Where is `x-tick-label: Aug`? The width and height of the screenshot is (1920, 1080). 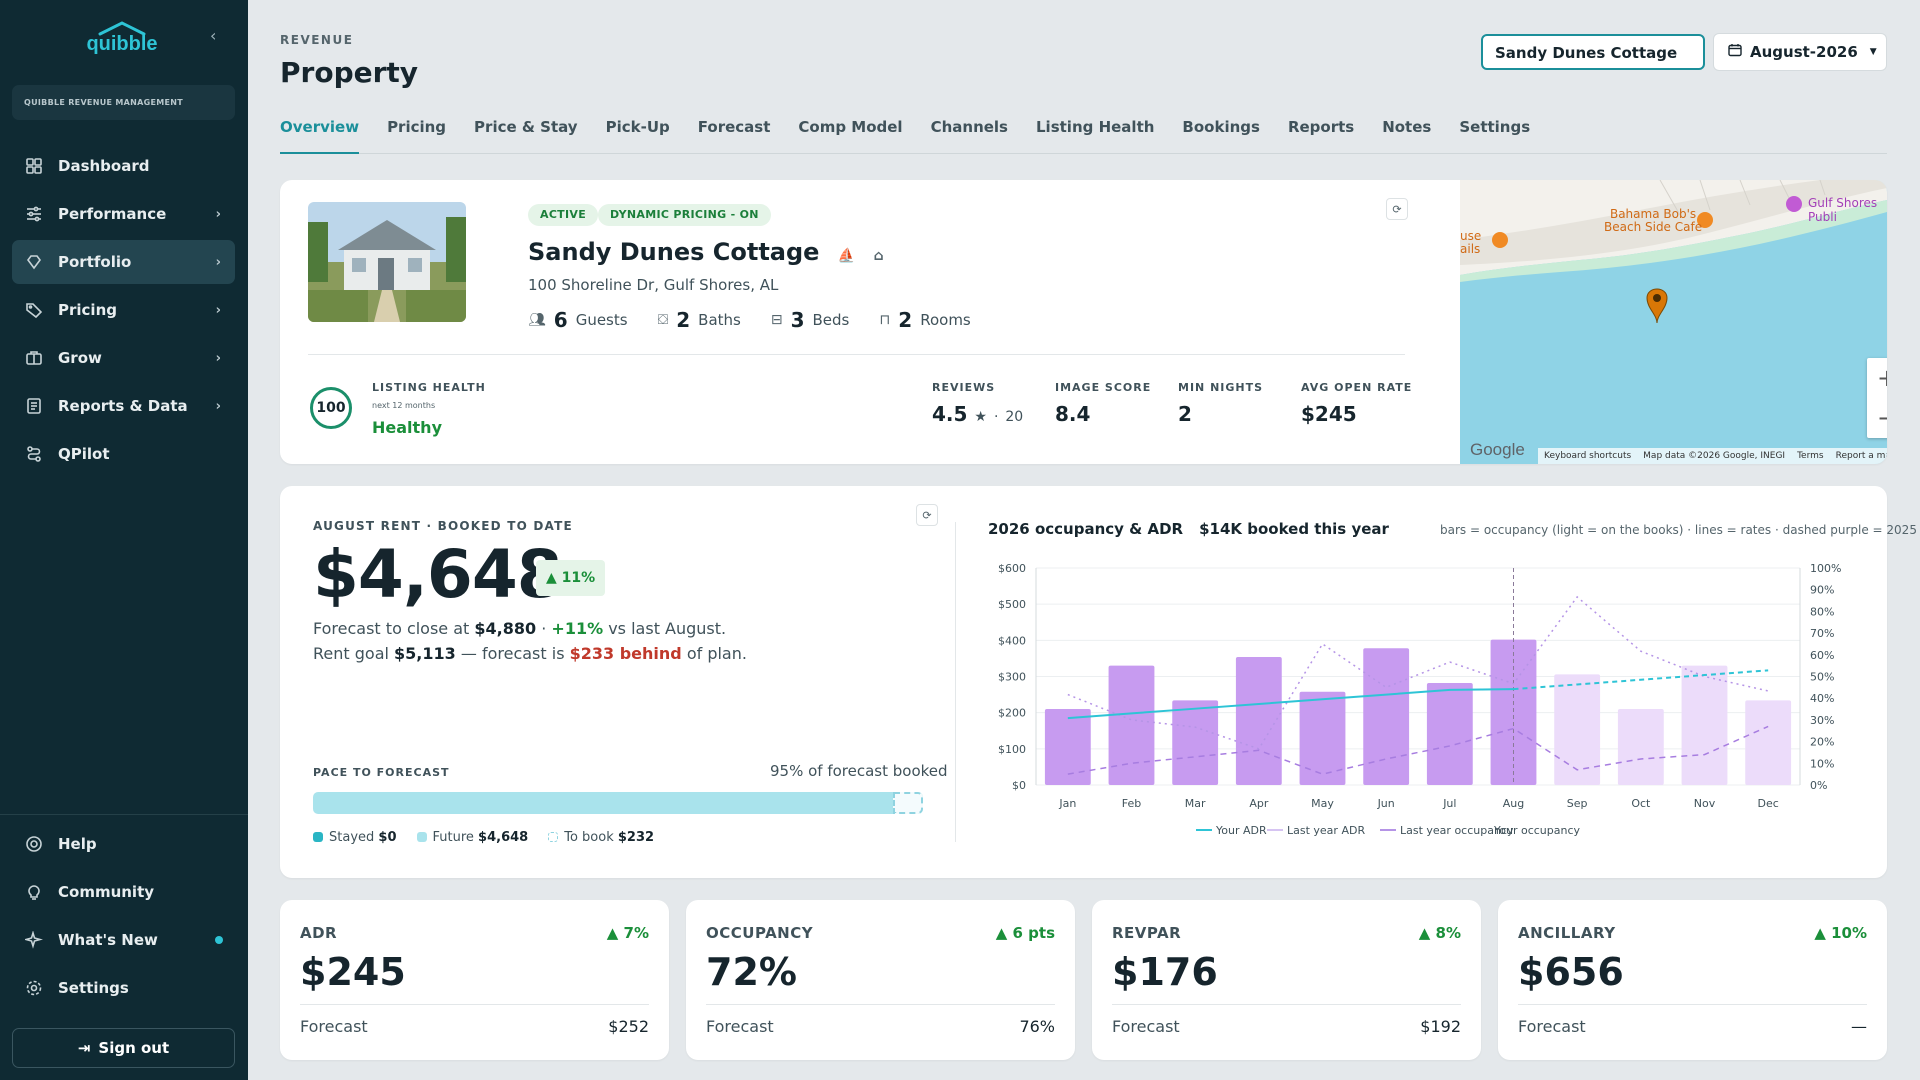 x-tick-label: Aug is located at coordinates (1513, 803).